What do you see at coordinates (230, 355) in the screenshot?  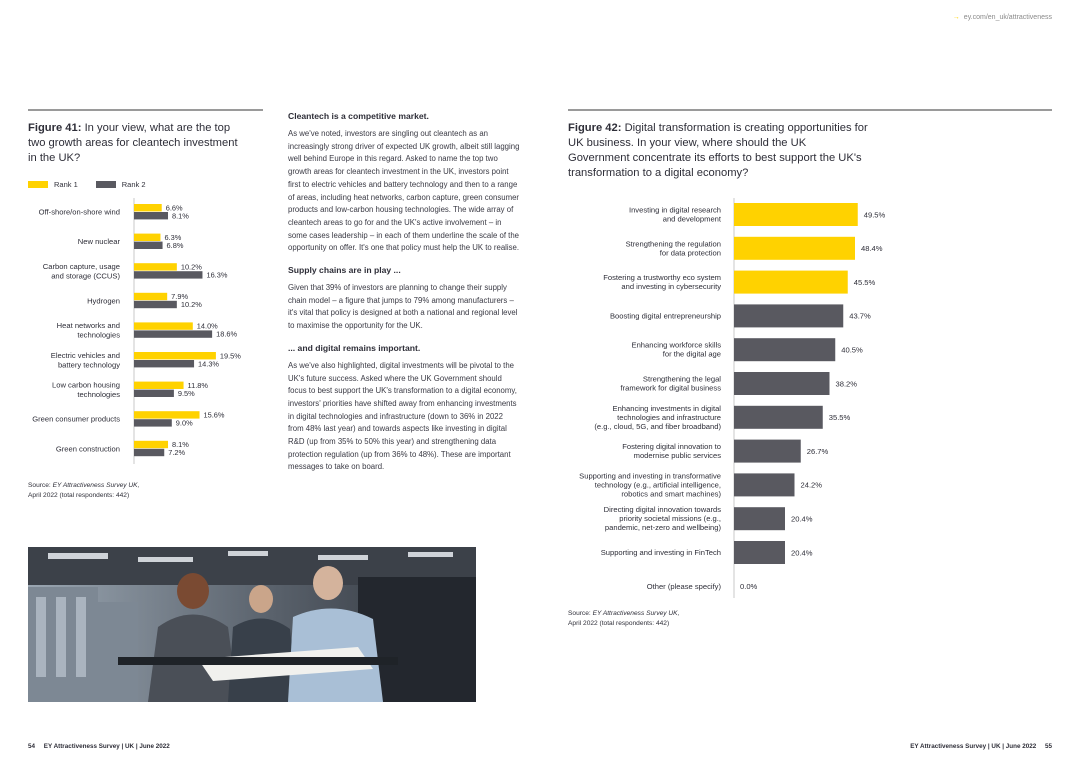 I see `value-label: 19.5%` at bounding box center [230, 355].